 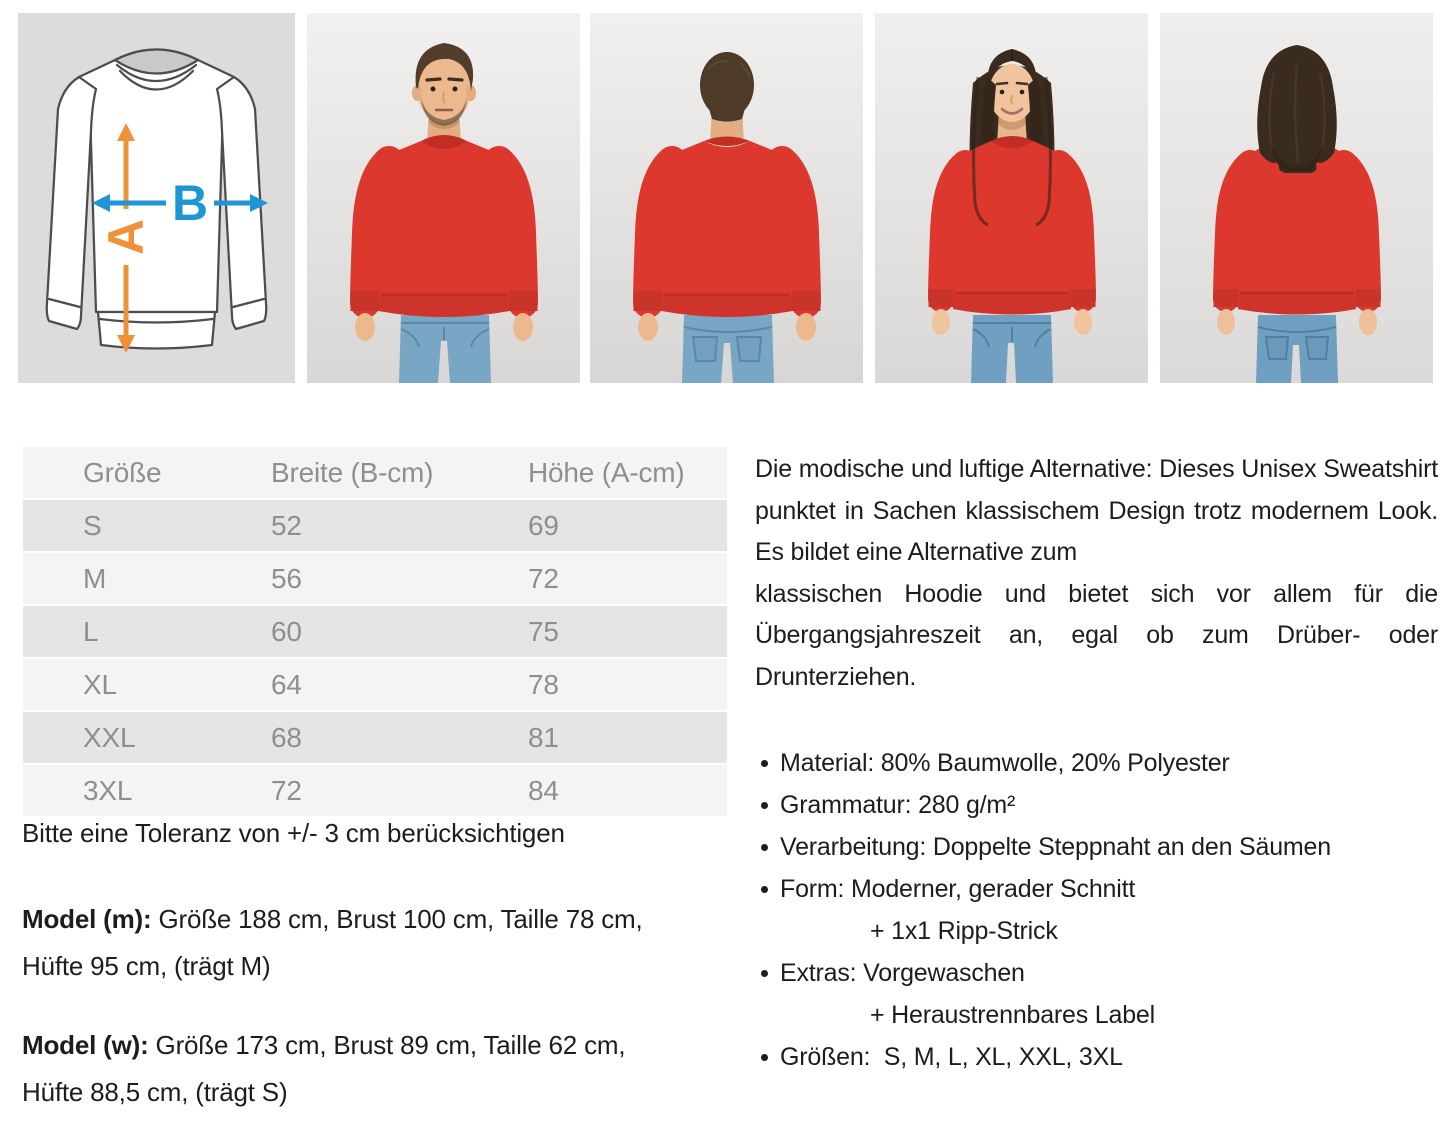 What do you see at coordinates (543, 631) in the screenshot?
I see `hoehe-cell: 75` at bounding box center [543, 631].